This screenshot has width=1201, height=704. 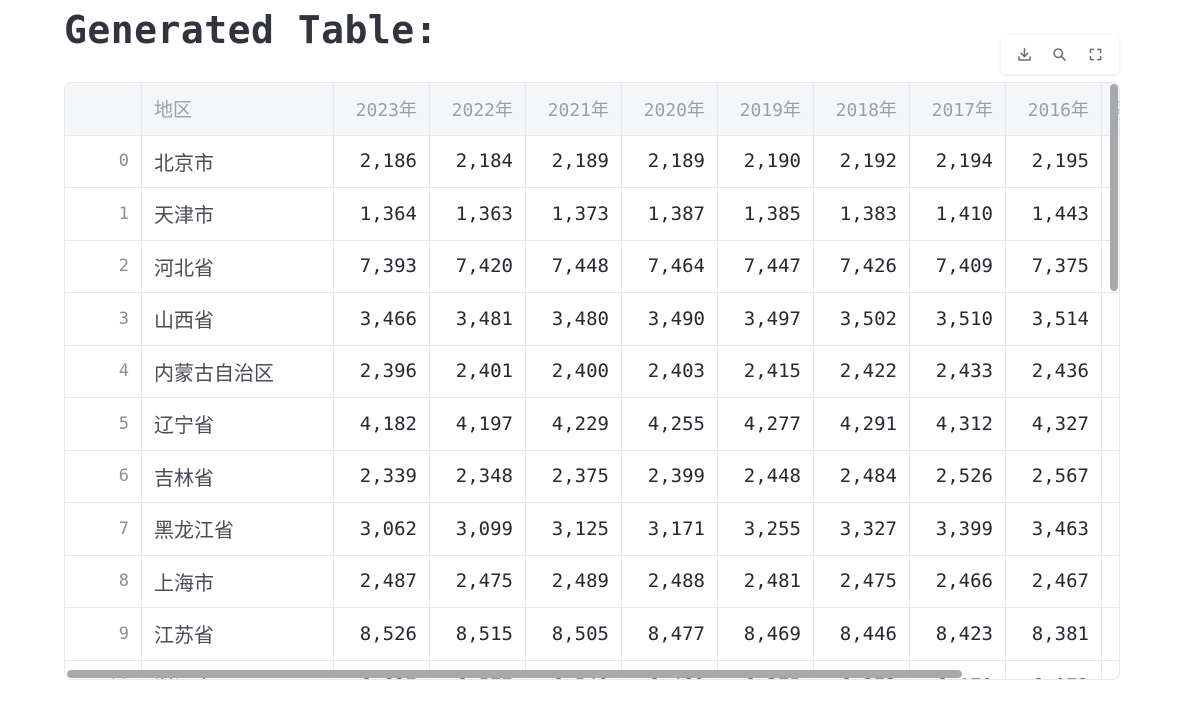 What do you see at coordinates (382, 214) in the screenshot?
I see `value-cell: 1,364` at bounding box center [382, 214].